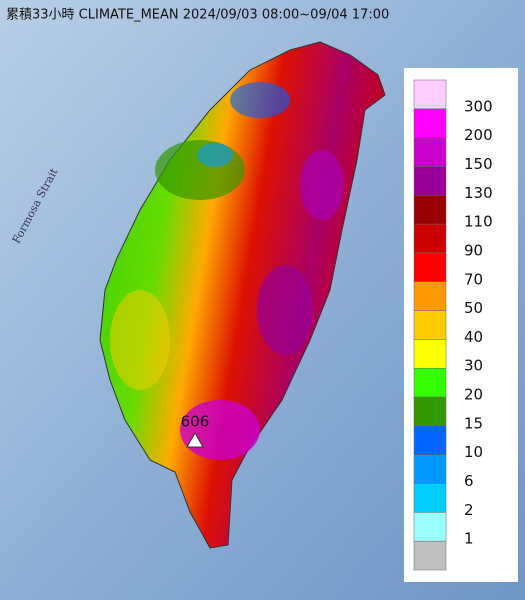  What do you see at coordinates (473, 250) in the screenshot?
I see `legend-label: 90` at bounding box center [473, 250].